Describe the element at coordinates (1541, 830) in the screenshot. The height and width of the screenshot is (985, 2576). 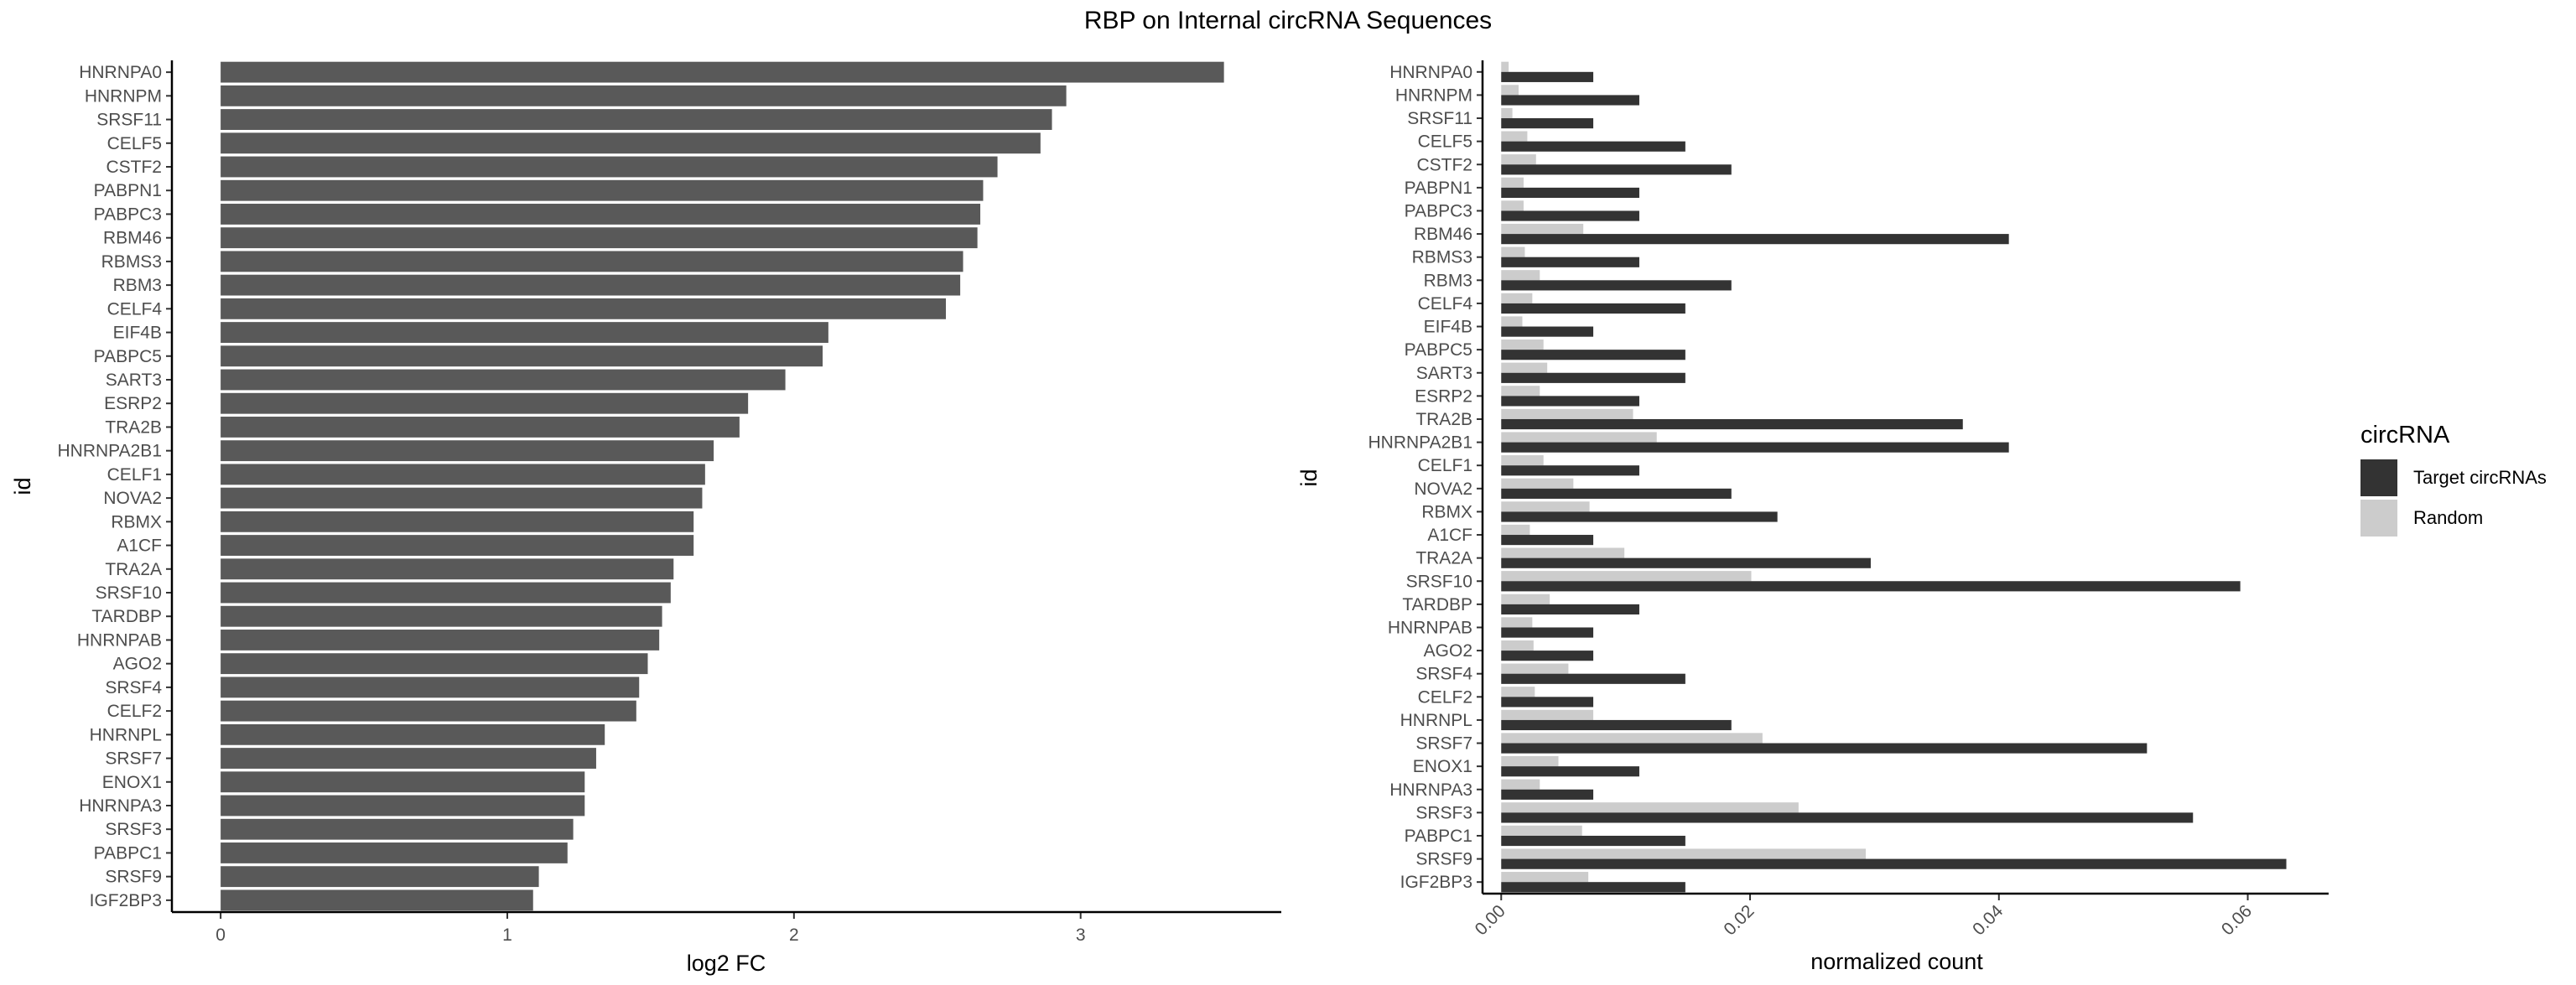
I see `bar-random-pabpc1` at that location.